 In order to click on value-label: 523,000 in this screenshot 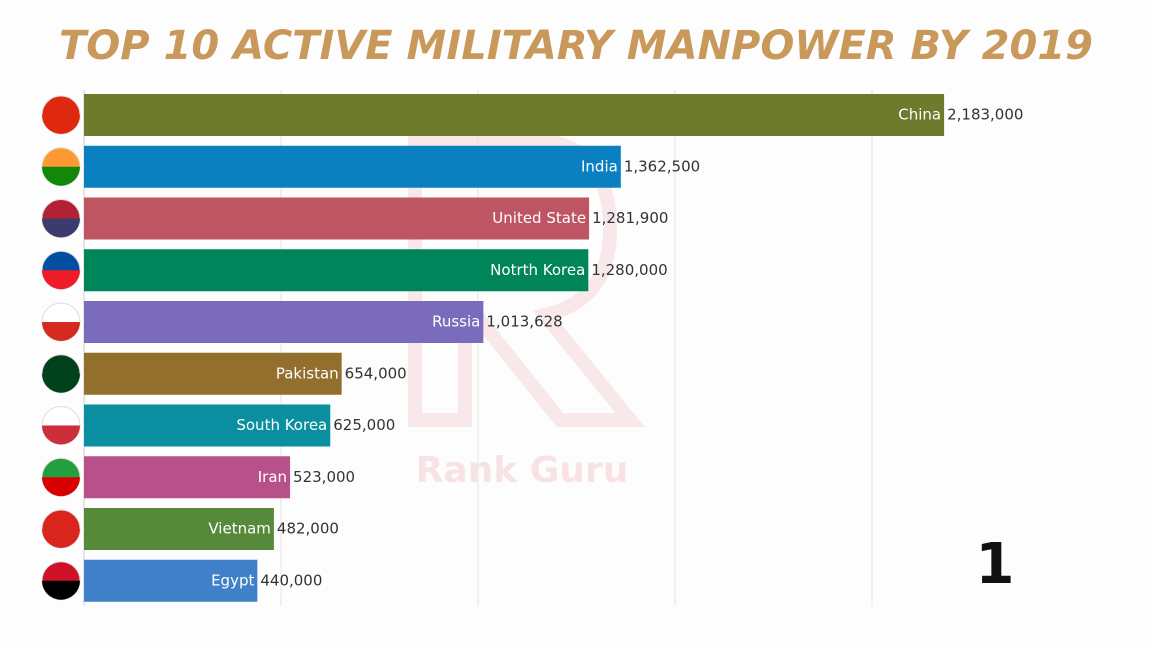, I will do `click(324, 477)`.